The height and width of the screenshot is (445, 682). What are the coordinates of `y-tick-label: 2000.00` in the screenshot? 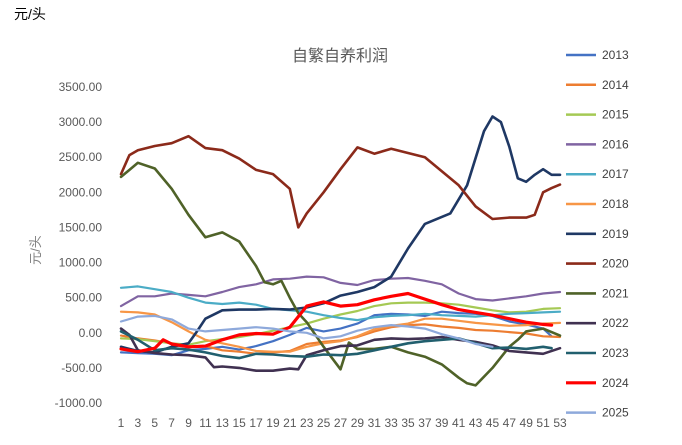 It's located at (81, 192).